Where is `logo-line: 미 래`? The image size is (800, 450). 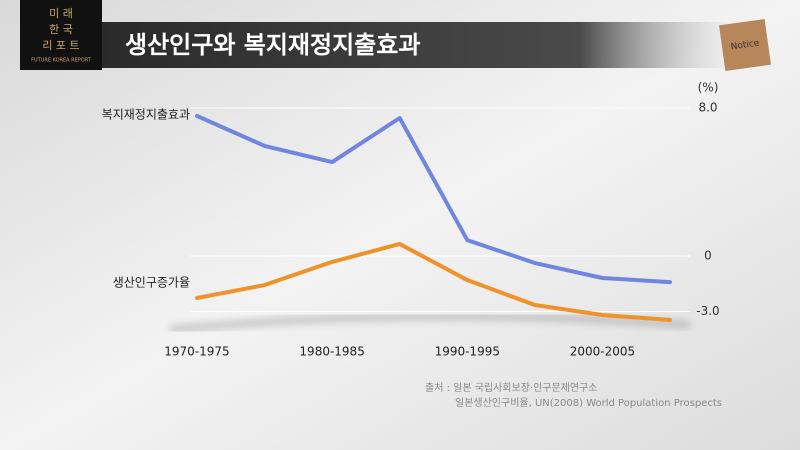 logo-line: 미 래 is located at coordinates (61, 13).